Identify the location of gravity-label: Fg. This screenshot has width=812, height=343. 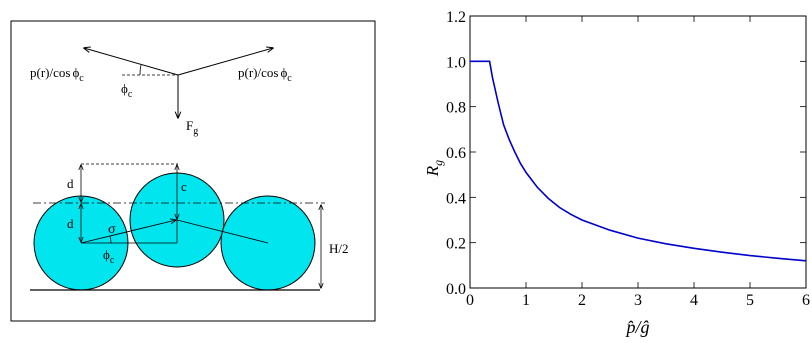
(192, 127).